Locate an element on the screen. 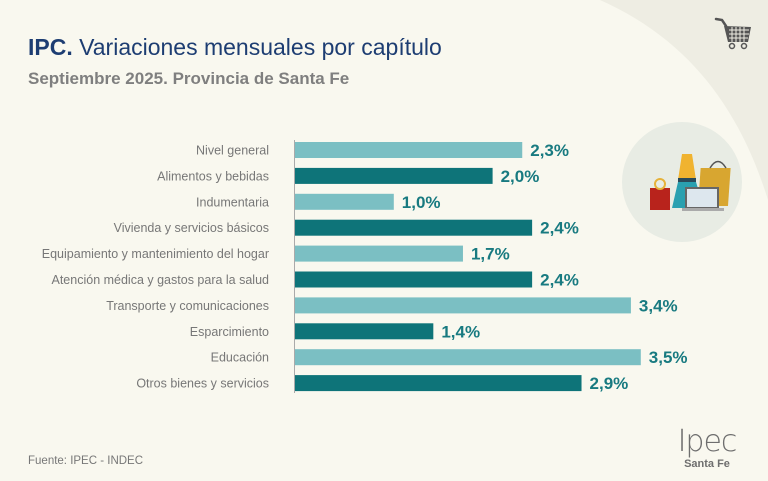 The width and height of the screenshot is (768, 481). ipec-logo: Ipec Santa Fe is located at coordinates (707, 447).